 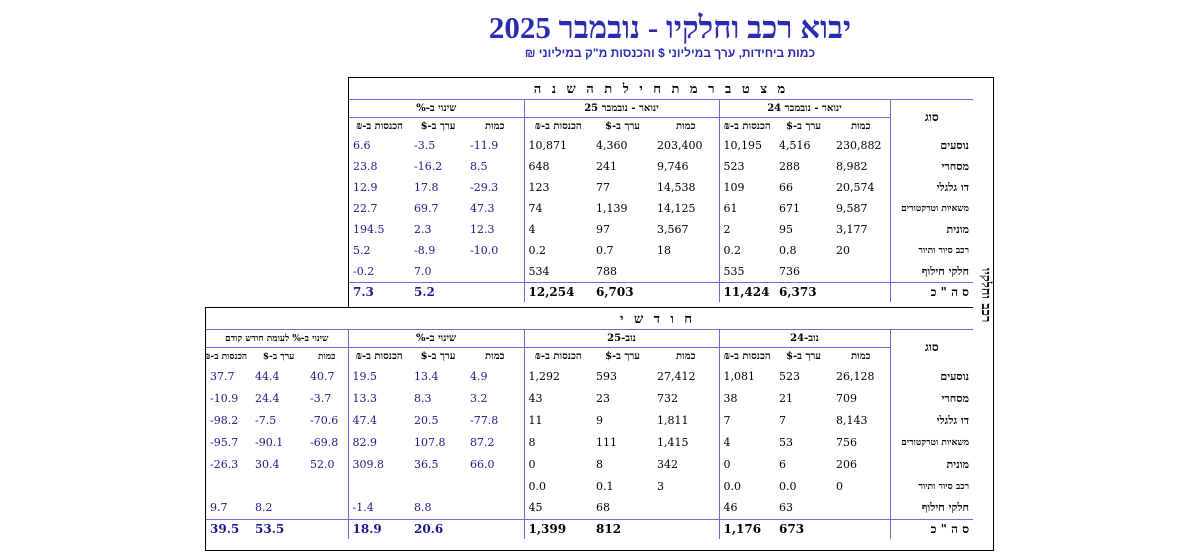 I want to click on total-cell: 53.5, so click(x=279, y=528).